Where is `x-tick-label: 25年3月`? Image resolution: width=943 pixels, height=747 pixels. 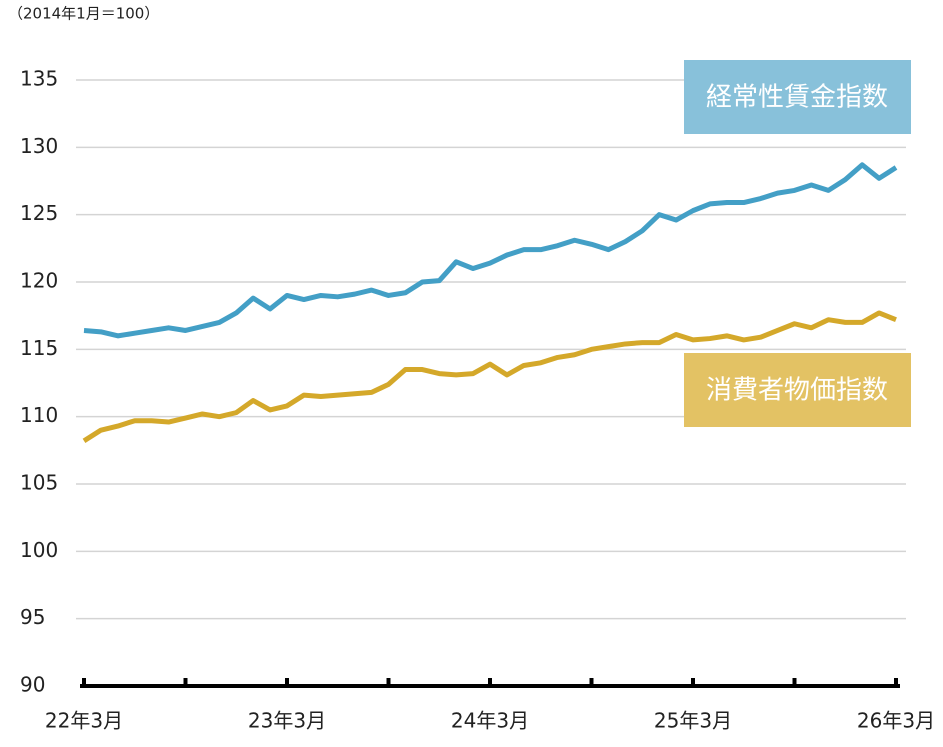
x-tick-label: 25年3月 is located at coordinates (693, 721).